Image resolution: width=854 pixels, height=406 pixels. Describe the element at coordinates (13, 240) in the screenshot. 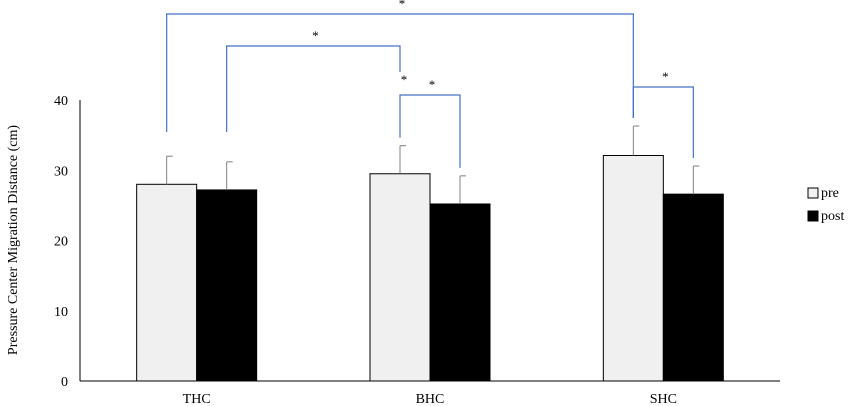

I see `y-axis-label: Pressure Center Migration Distance (cm)` at that location.